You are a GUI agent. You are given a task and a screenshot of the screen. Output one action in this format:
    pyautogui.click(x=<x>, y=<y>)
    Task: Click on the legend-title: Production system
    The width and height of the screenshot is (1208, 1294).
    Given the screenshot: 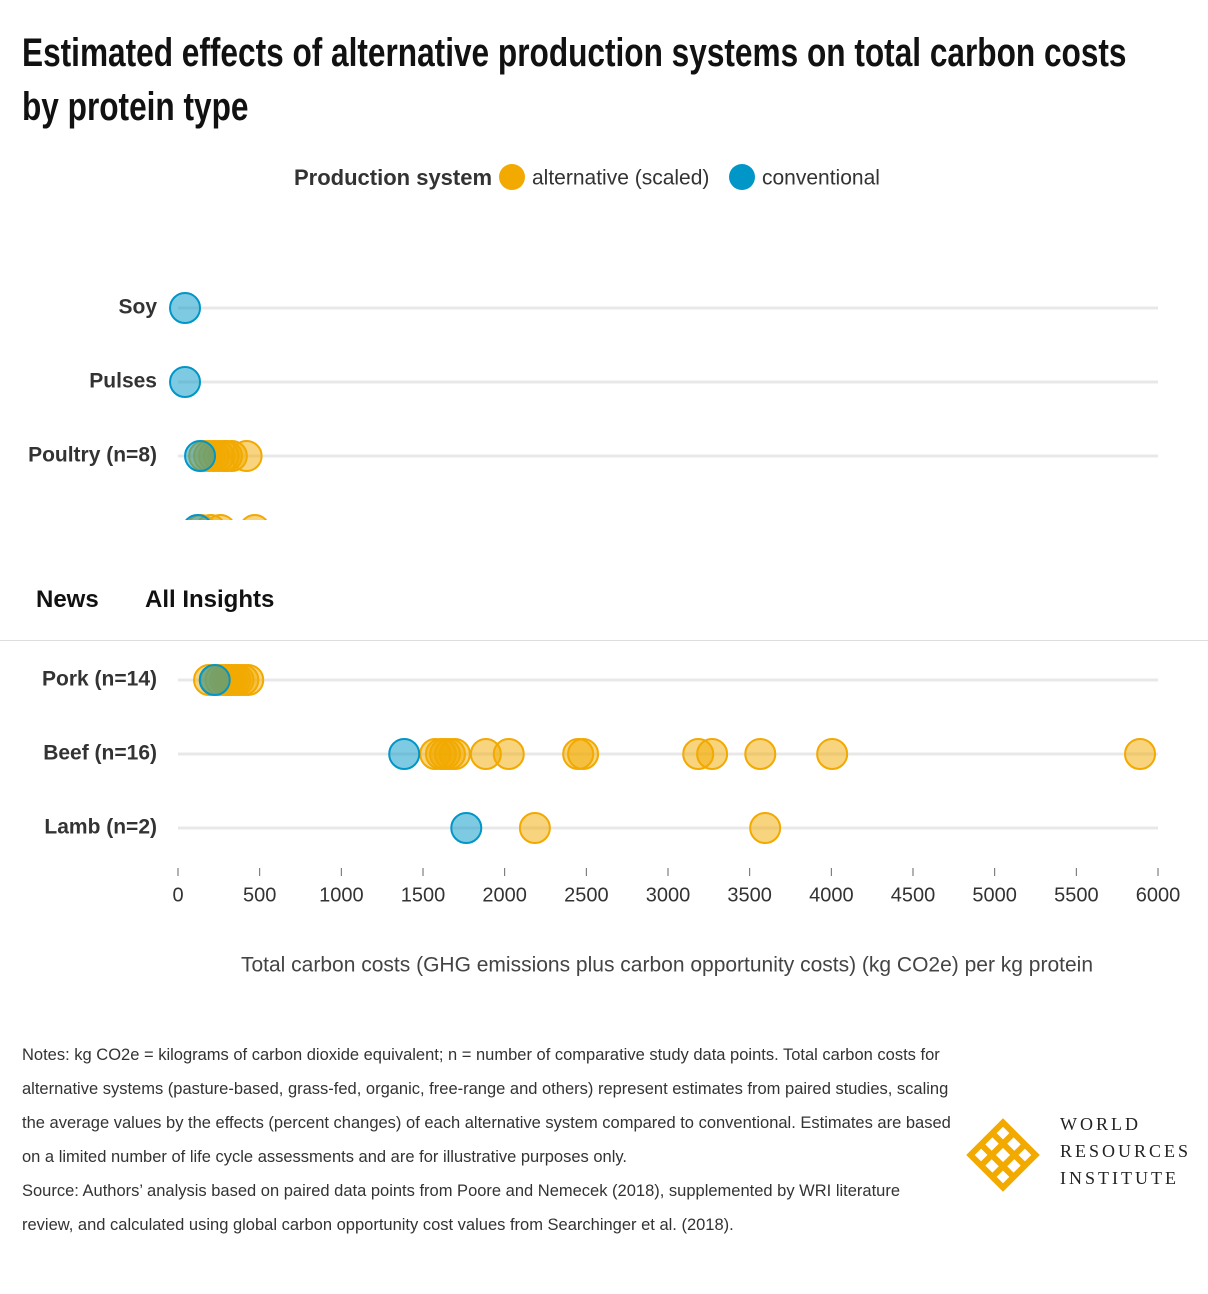 What is the action you would take?
    pyautogui.click(x=393, y=177)
    